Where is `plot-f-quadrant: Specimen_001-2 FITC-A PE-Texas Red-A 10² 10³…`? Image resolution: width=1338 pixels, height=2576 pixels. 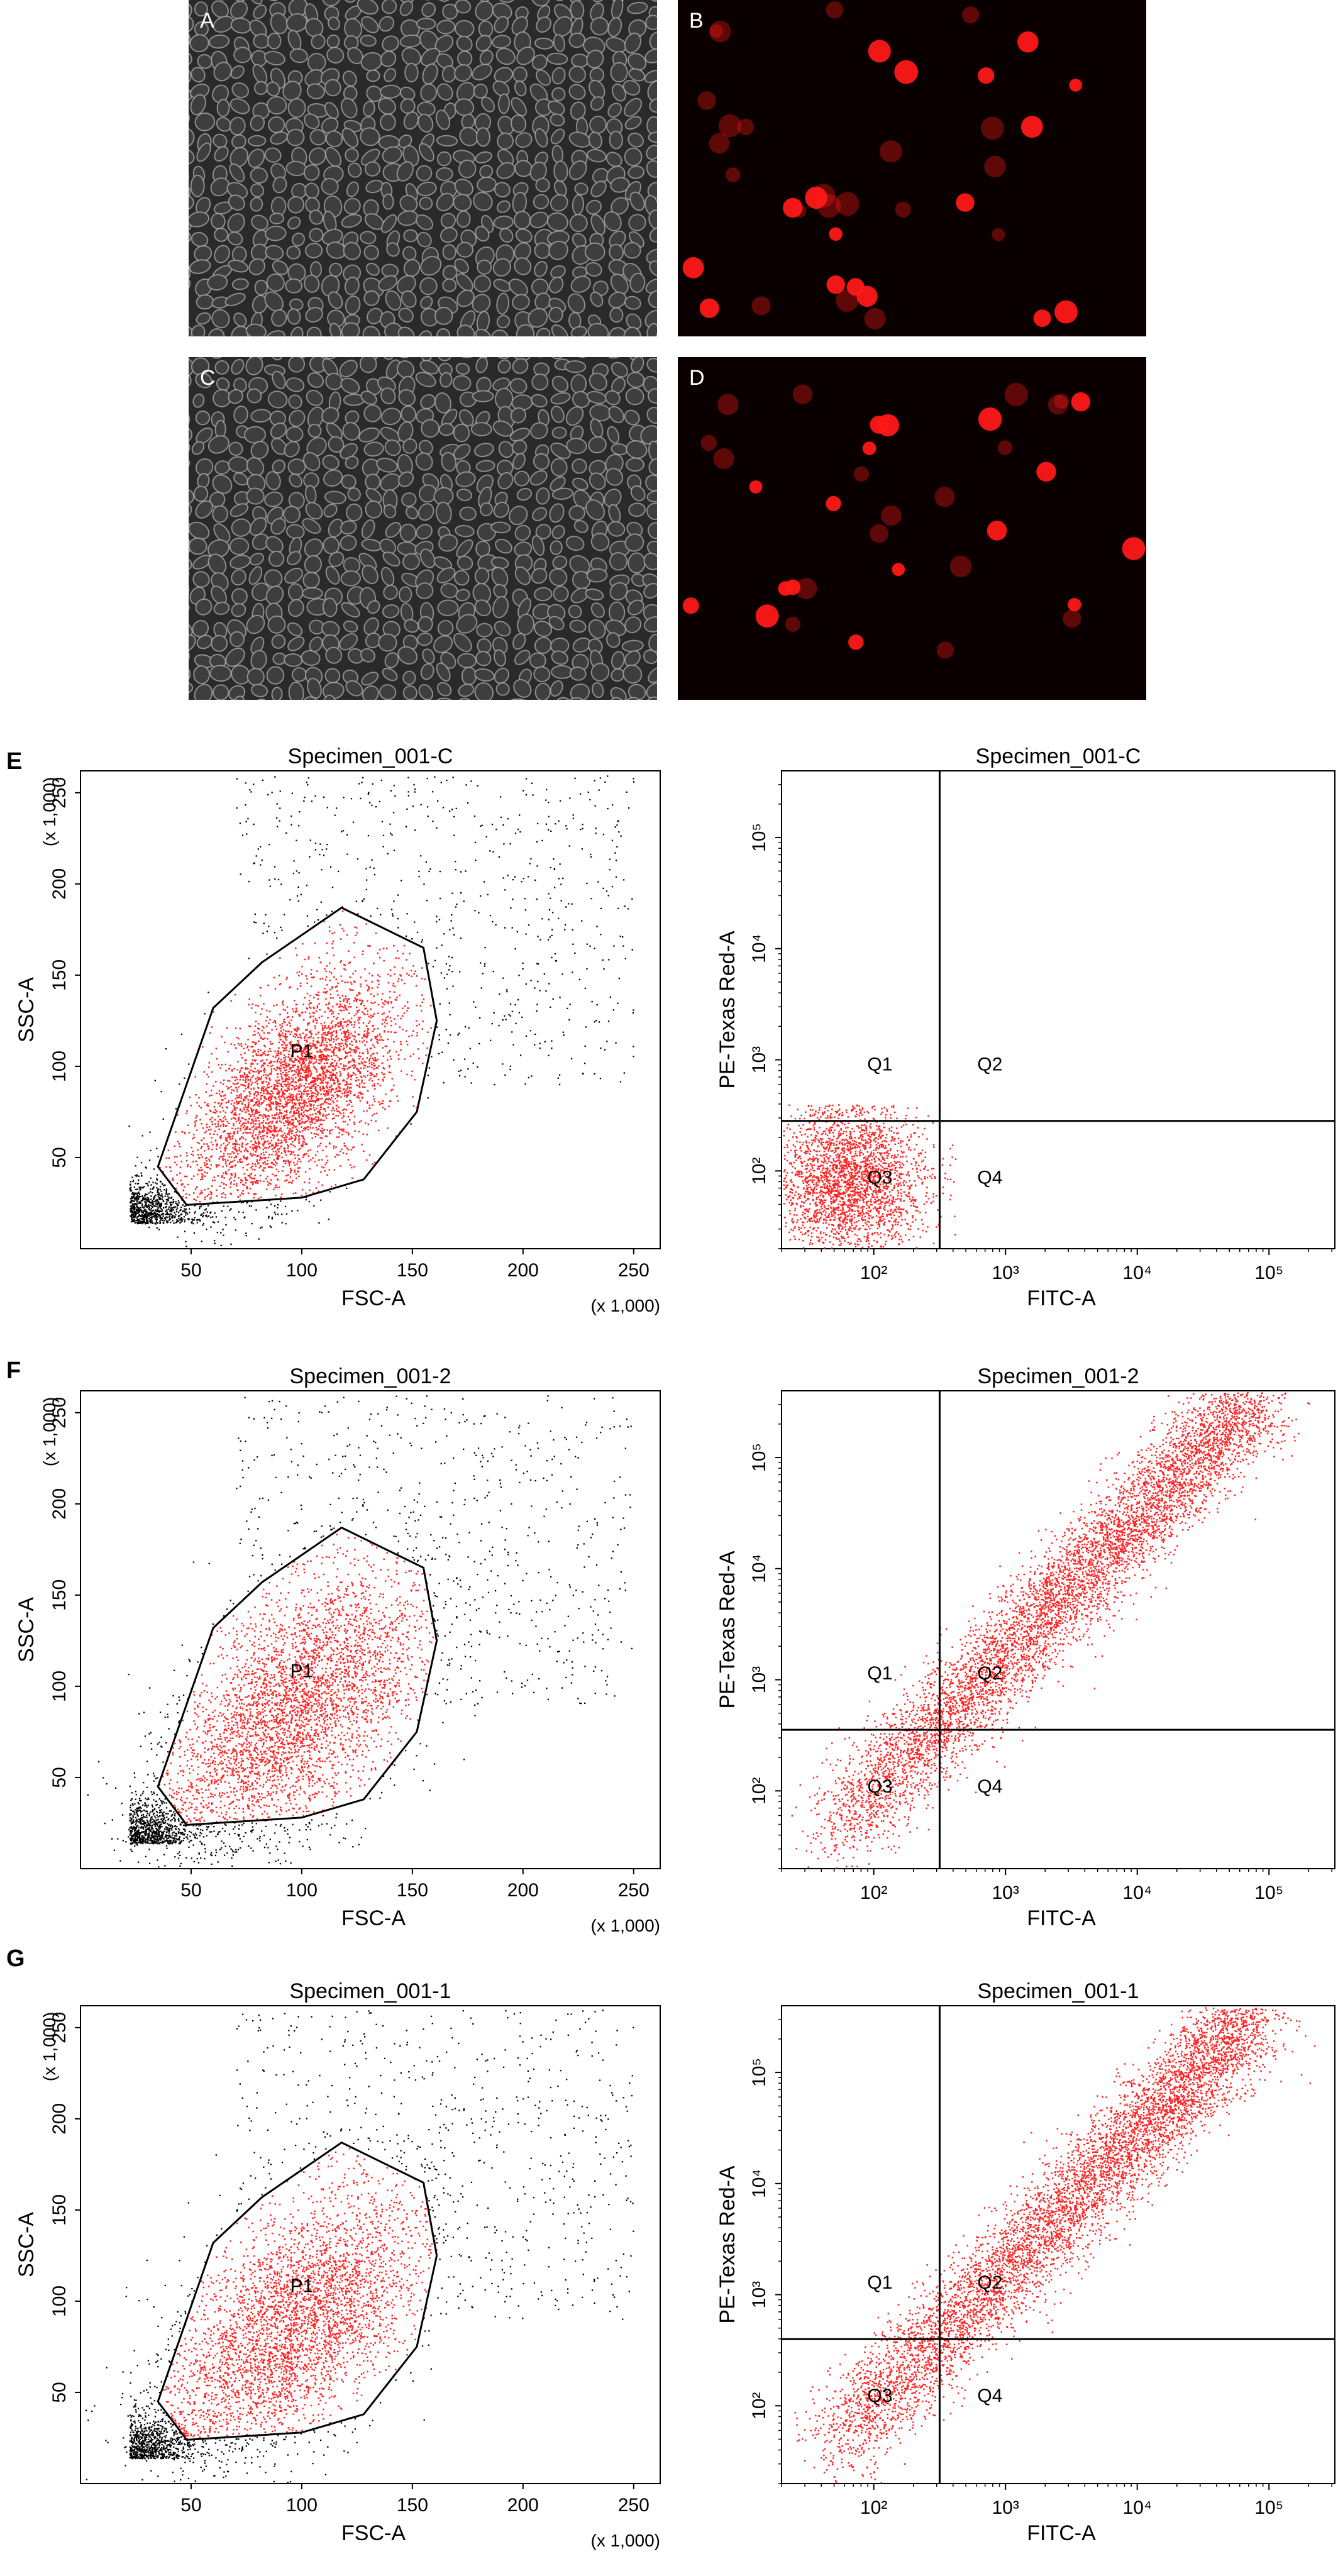
plot-f-quadrant: Specimen_001-2 FITC-A PE-Texas Red-A 10² 10³… is located at coordinates (1025, 1647).